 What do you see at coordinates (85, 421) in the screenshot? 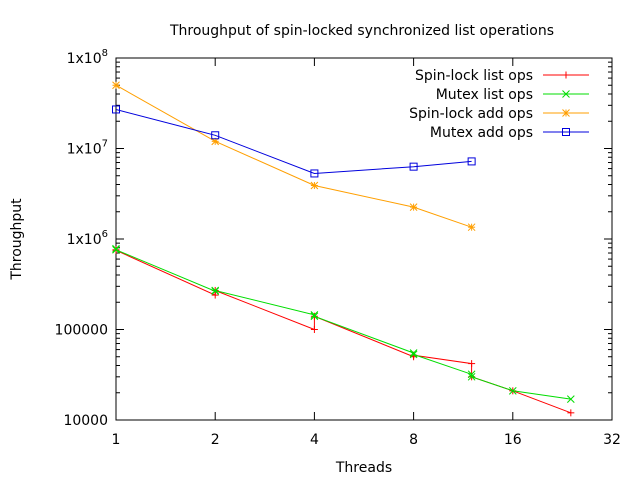
I see `y-tick-label: 10000` at bounding box center [85, 421].